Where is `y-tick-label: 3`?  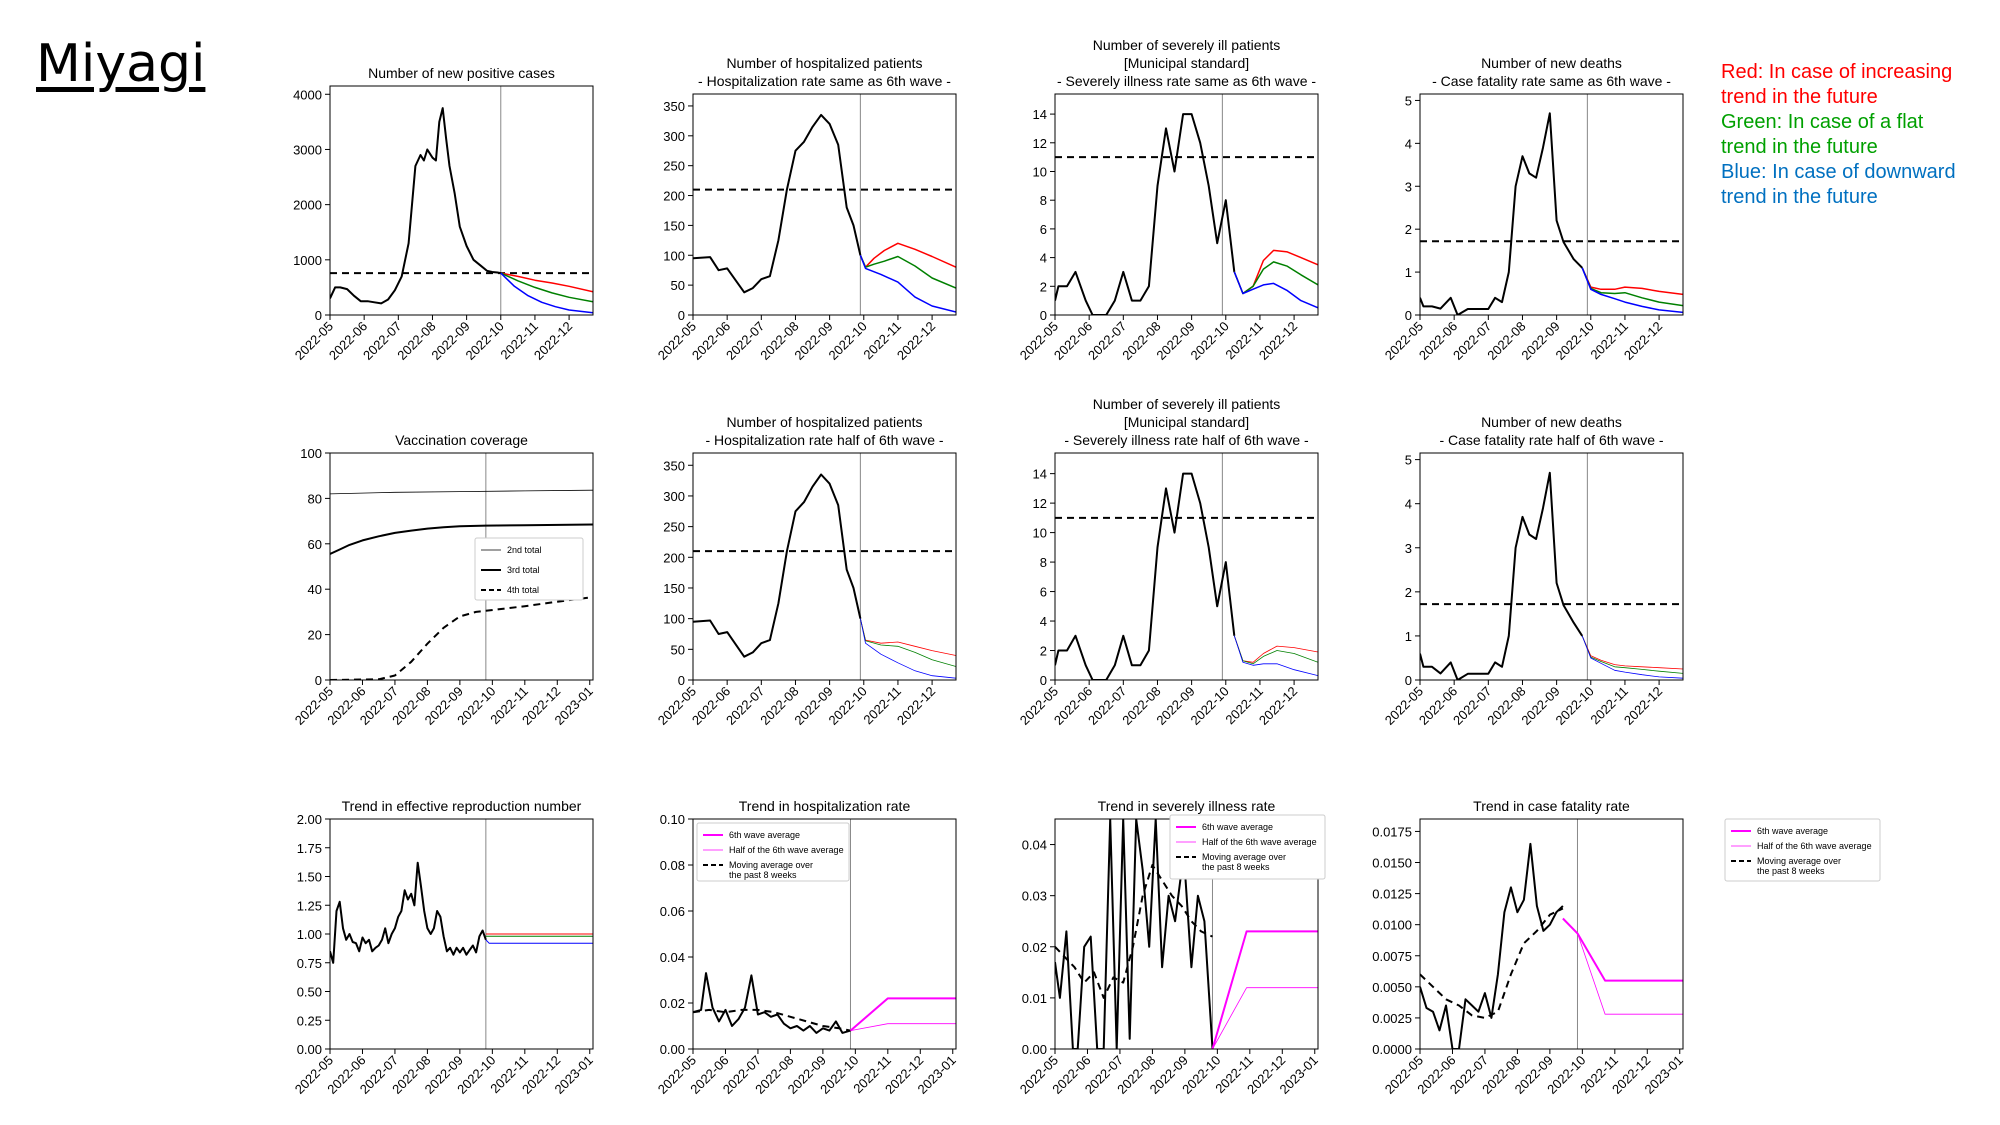
y-tick-label: 3 is located at coordinates (1408, 186).